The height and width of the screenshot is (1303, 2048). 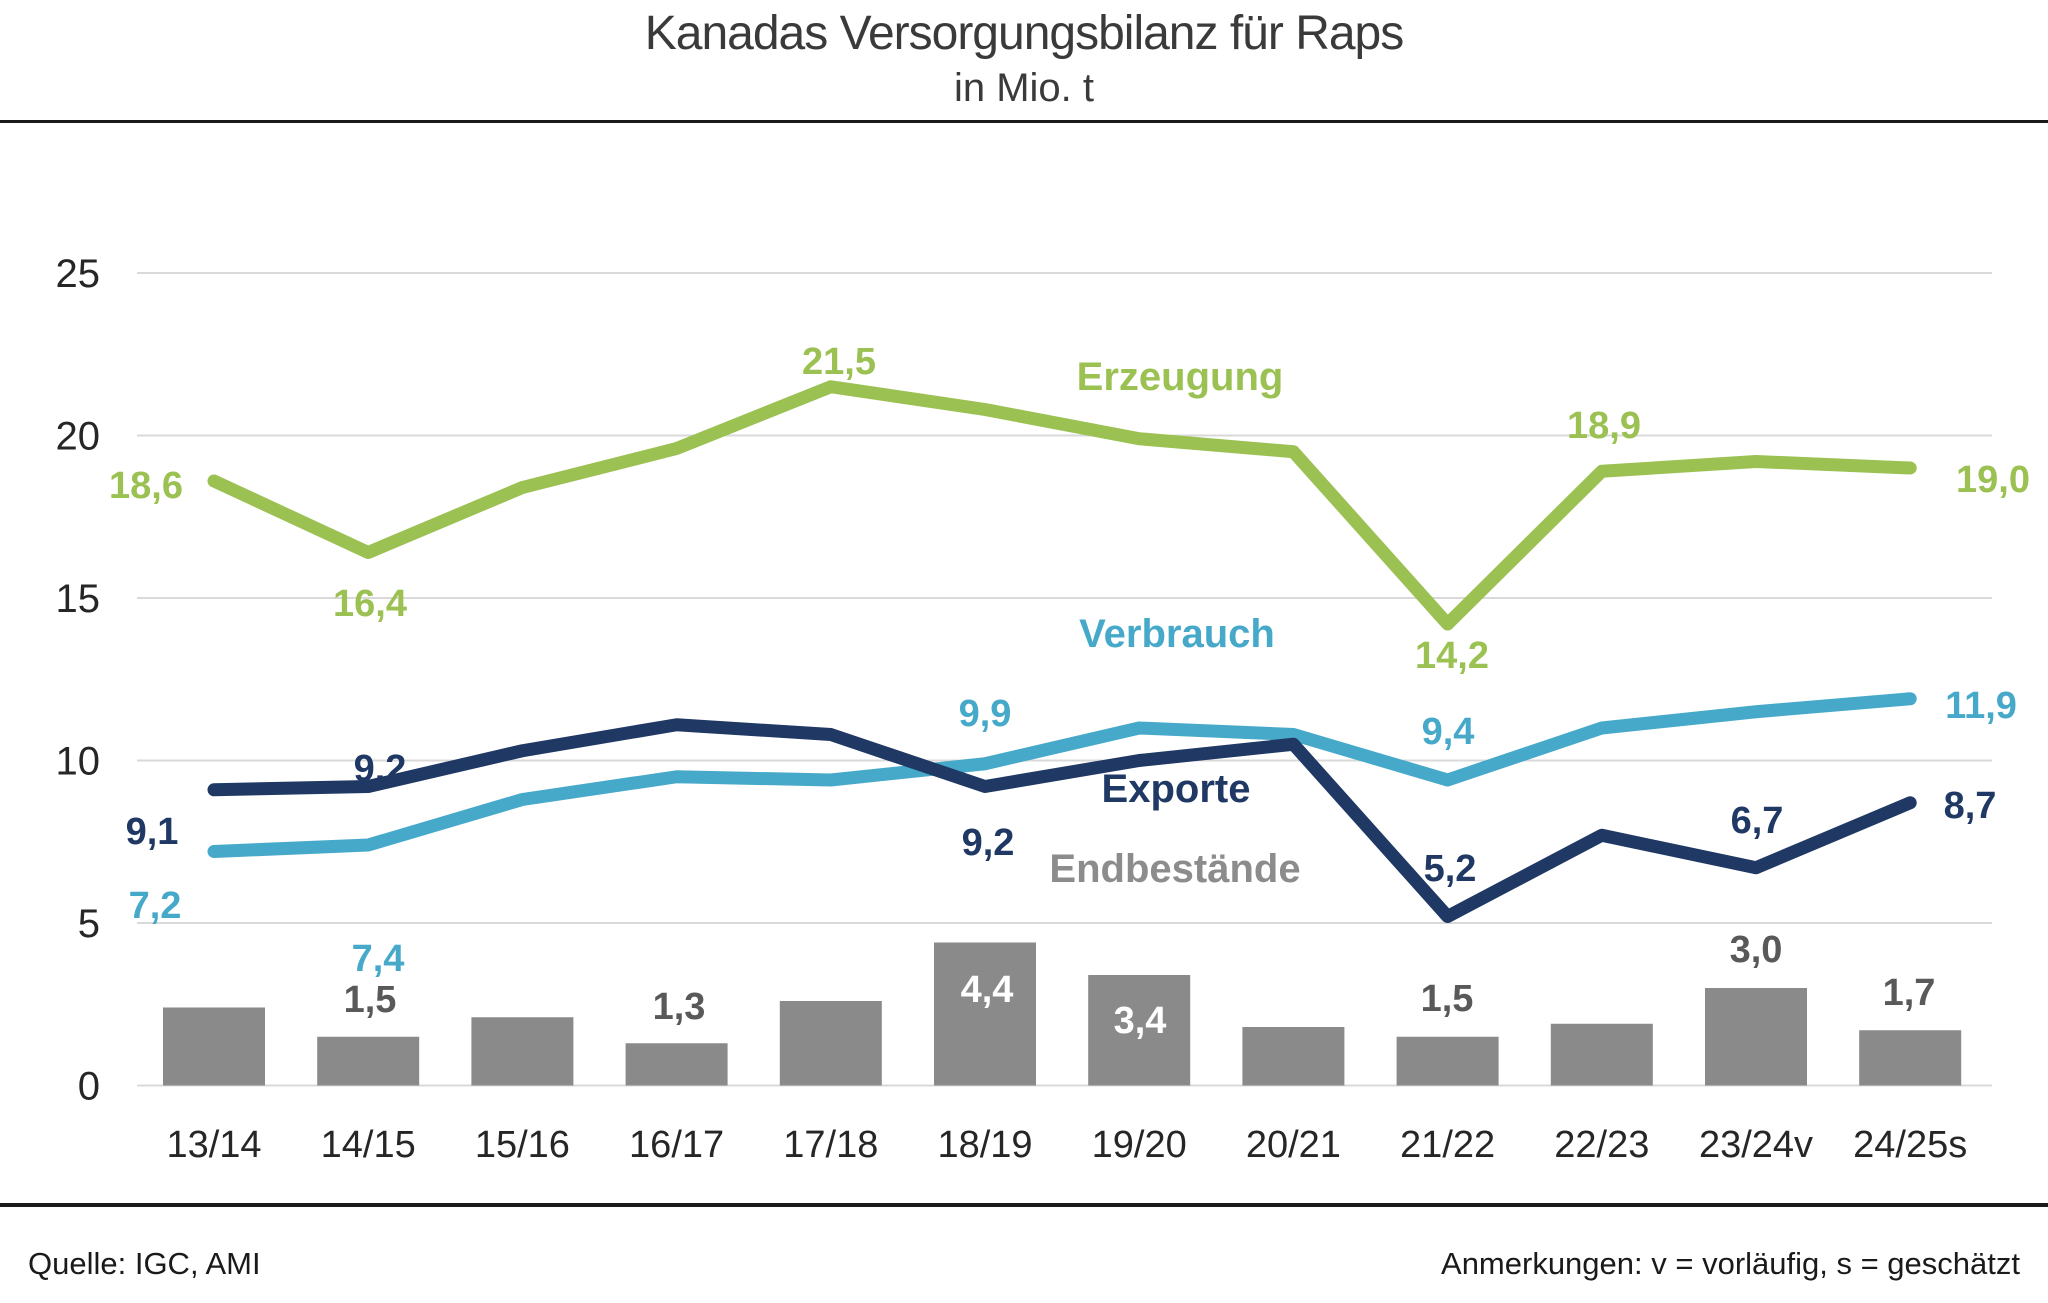 I want to click on x-axis-label-18-19: 18/19, so click(x=984, y=1145).